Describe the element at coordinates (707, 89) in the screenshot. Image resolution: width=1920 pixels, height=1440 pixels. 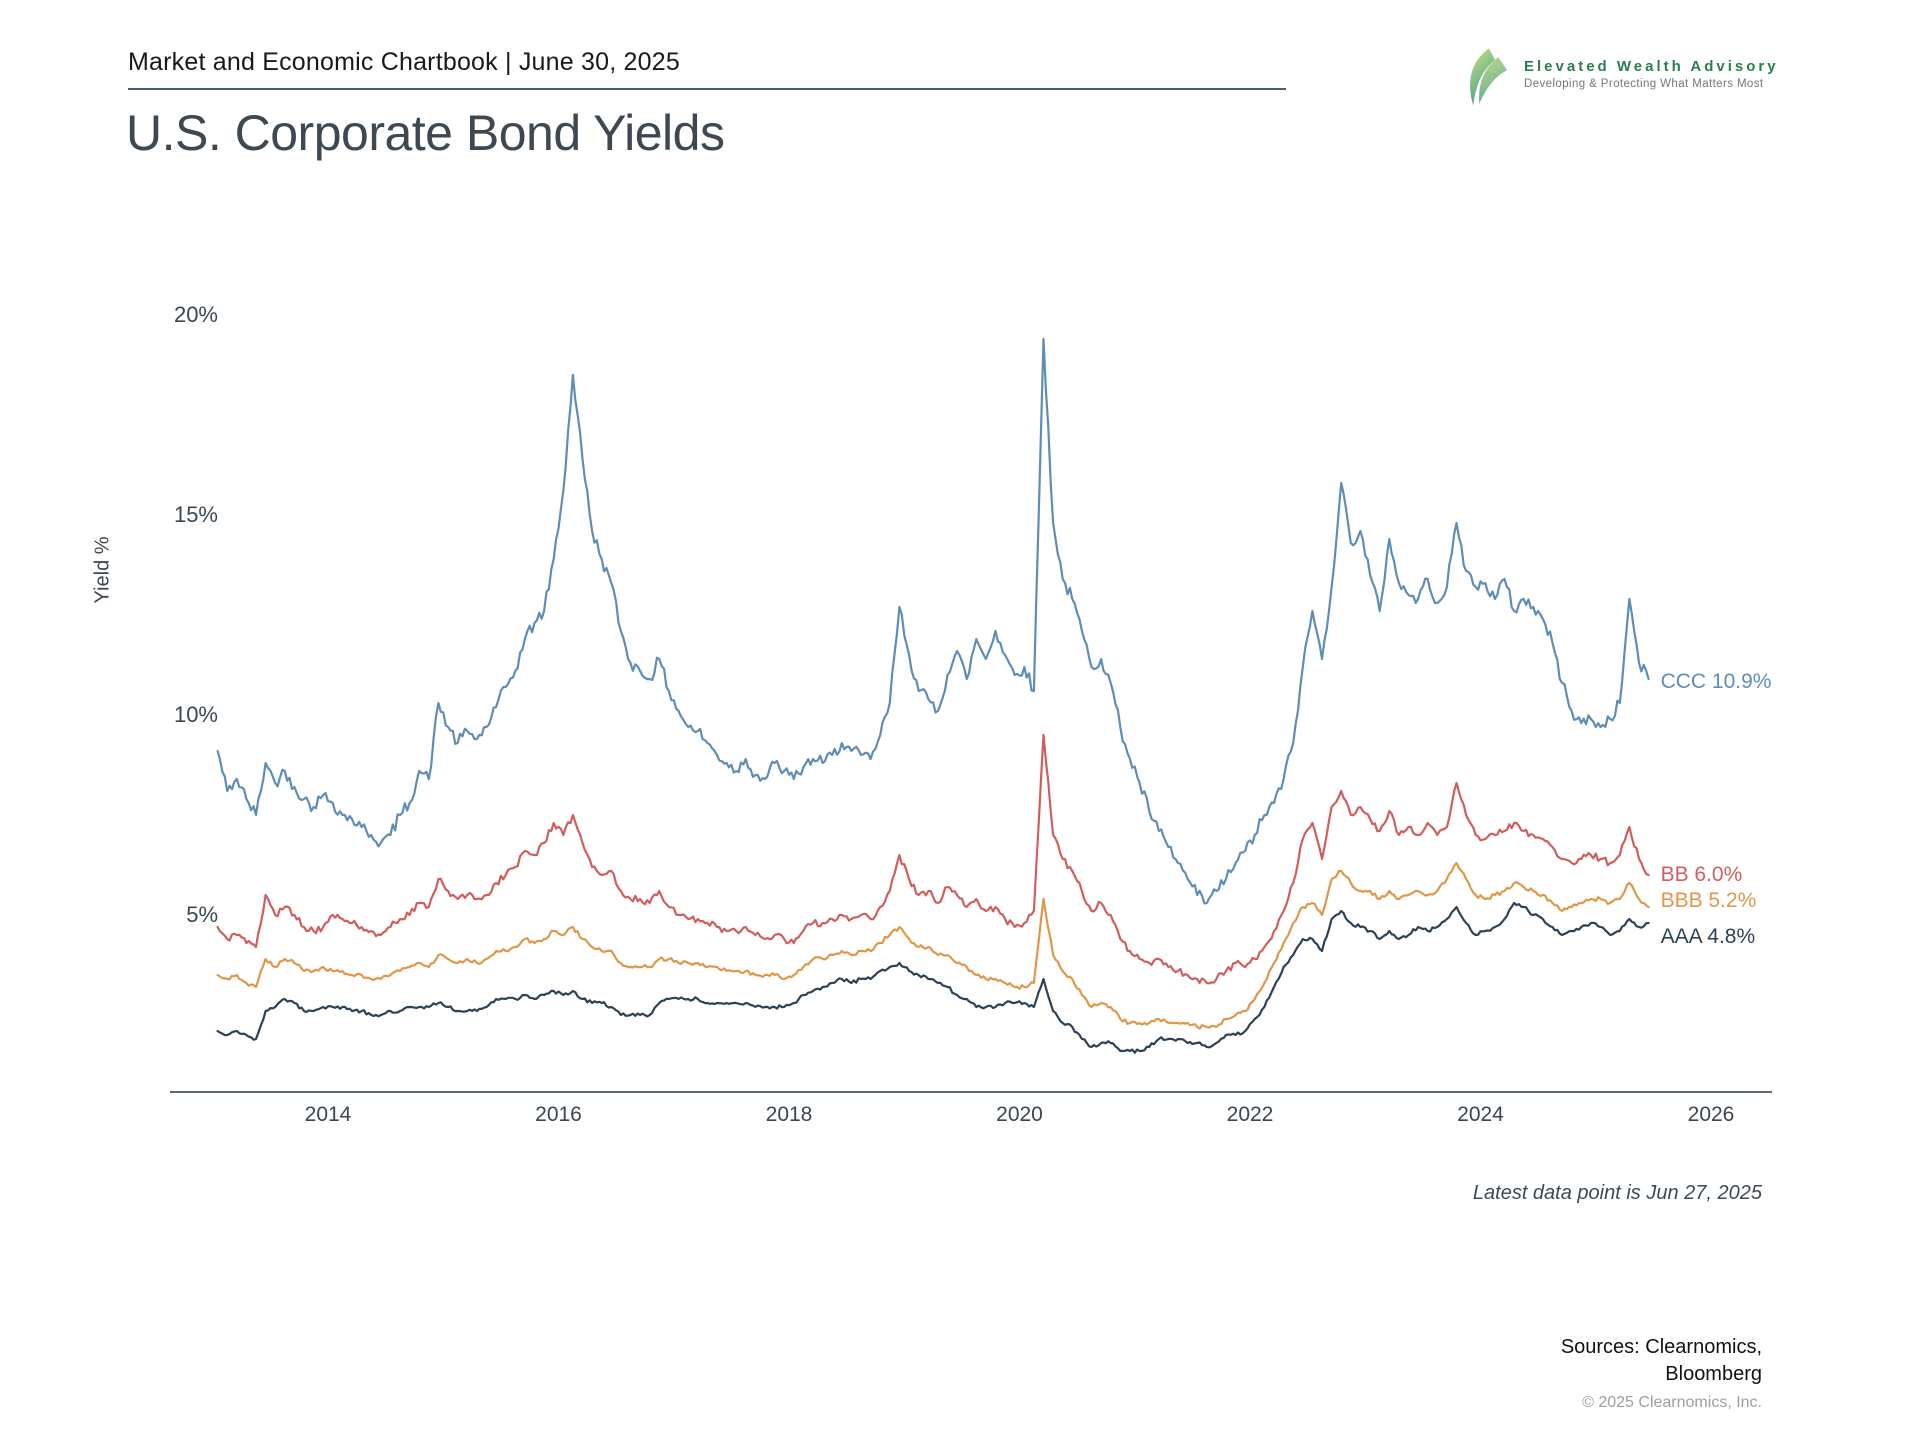
I see `header-divider` at that location.